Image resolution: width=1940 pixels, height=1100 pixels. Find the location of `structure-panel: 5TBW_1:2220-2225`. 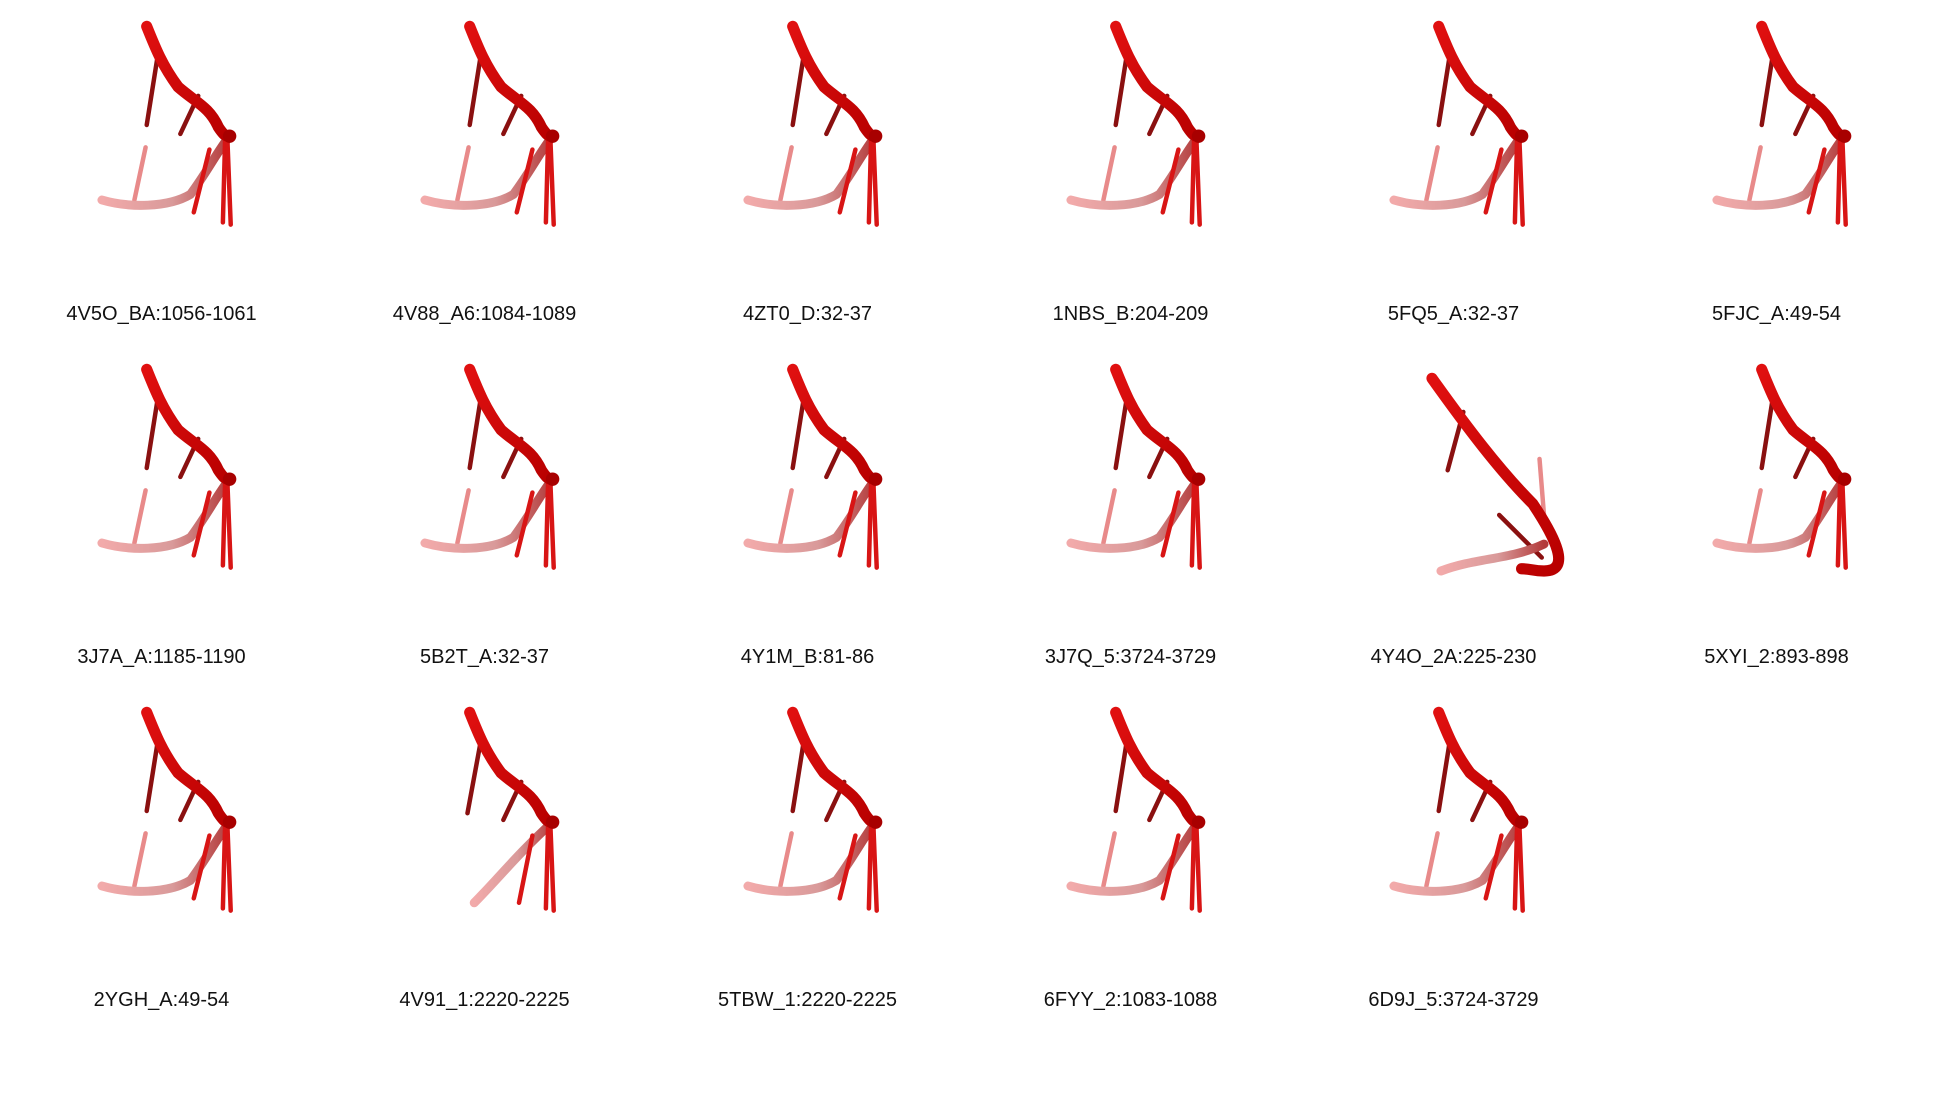

structure-panel: 5TBW_1:2220-2225 is located at coordinates (807, 857).